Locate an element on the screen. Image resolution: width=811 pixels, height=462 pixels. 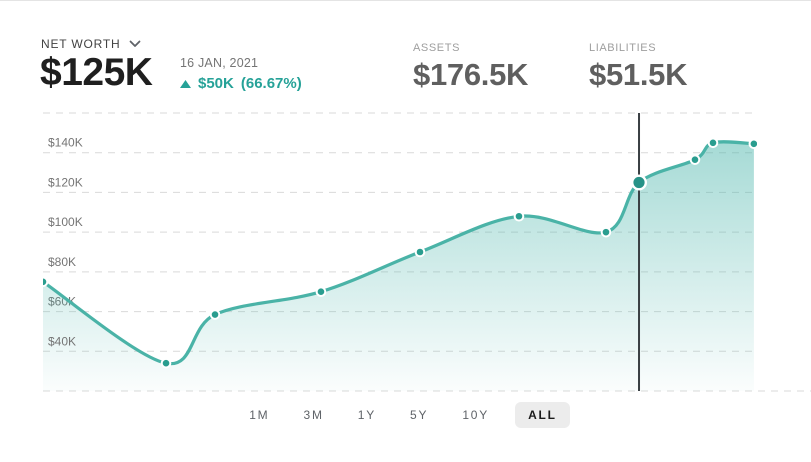
timeframe-selector: 1M 3M 1Y 5Y 10Y ALL is located at coordinates (405, 415).